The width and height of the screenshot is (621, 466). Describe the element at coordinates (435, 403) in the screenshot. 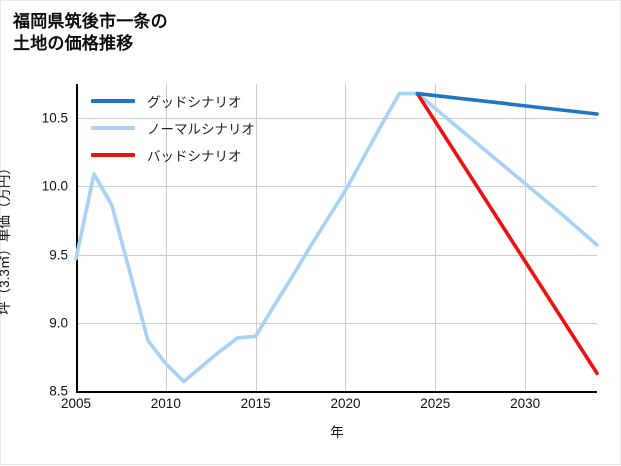

I see `x-tick-label: 2025` at that location.